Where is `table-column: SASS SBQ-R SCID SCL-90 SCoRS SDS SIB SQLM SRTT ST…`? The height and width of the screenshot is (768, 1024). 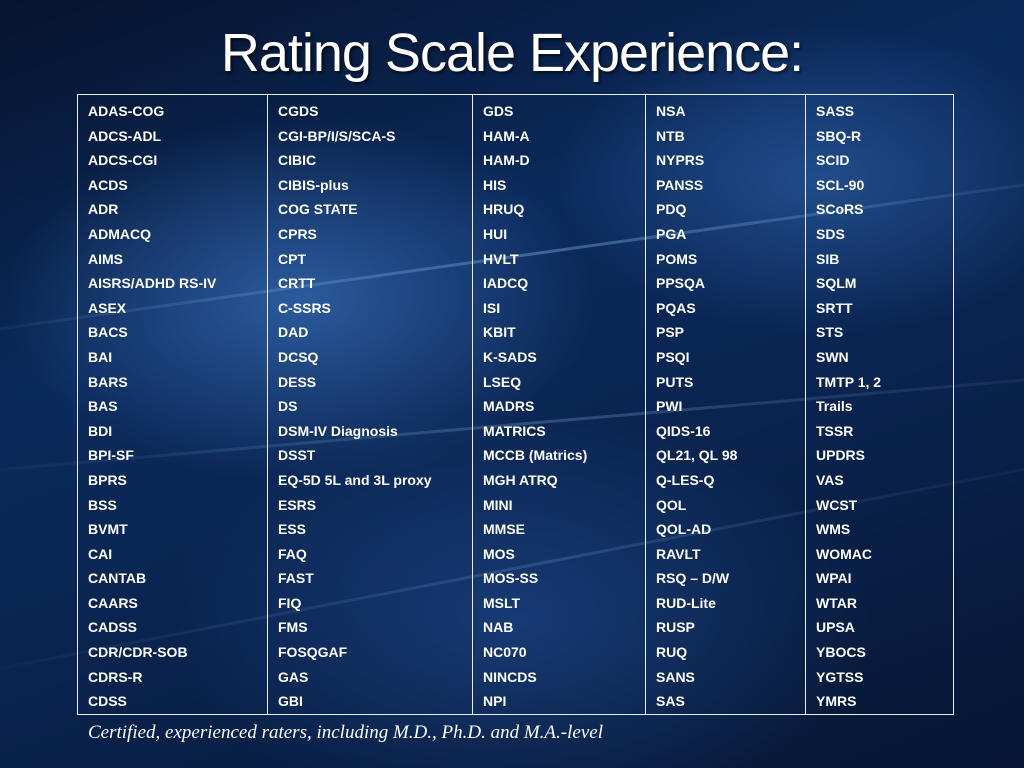
table-column: SASS SBQ-R SCID SCL-90 SCoRS SDS SIB SQLM SRTT ST… is located at coordinates (879, 404).